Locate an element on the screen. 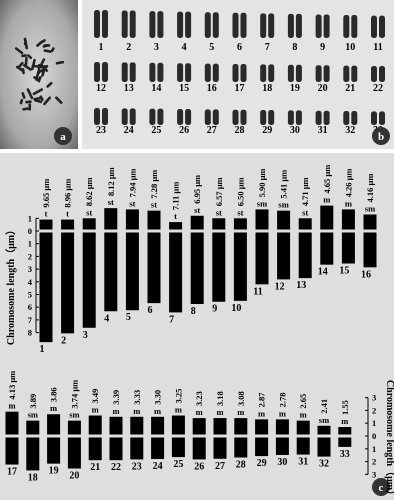  tick-label: 6 is located at coordinates (30, 307).